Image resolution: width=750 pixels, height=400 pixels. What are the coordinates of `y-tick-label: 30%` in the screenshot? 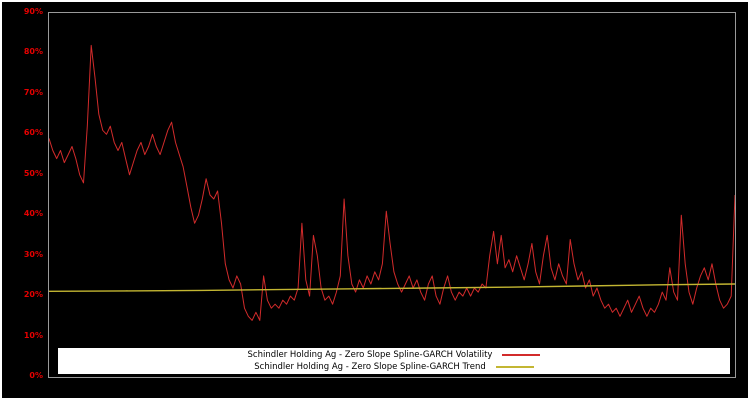 It's located at (33, 254).